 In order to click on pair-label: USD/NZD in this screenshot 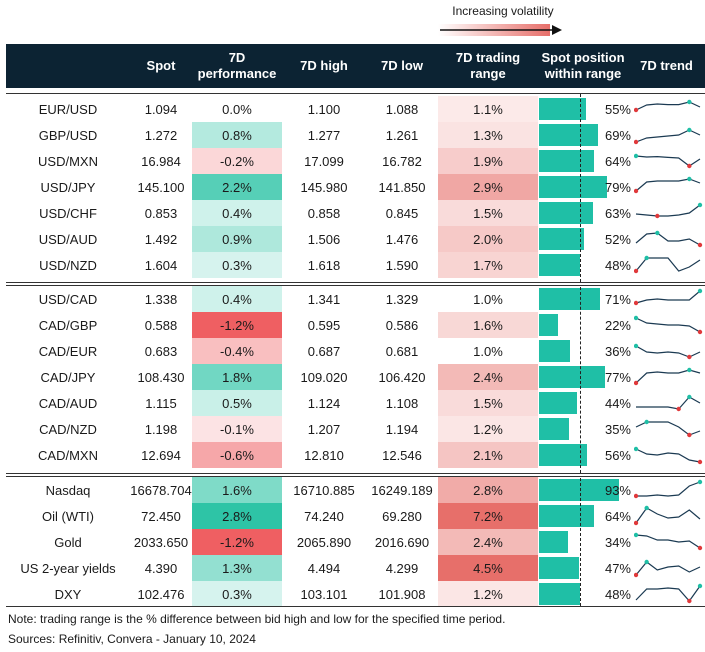, I will do `click(68, 265)`.